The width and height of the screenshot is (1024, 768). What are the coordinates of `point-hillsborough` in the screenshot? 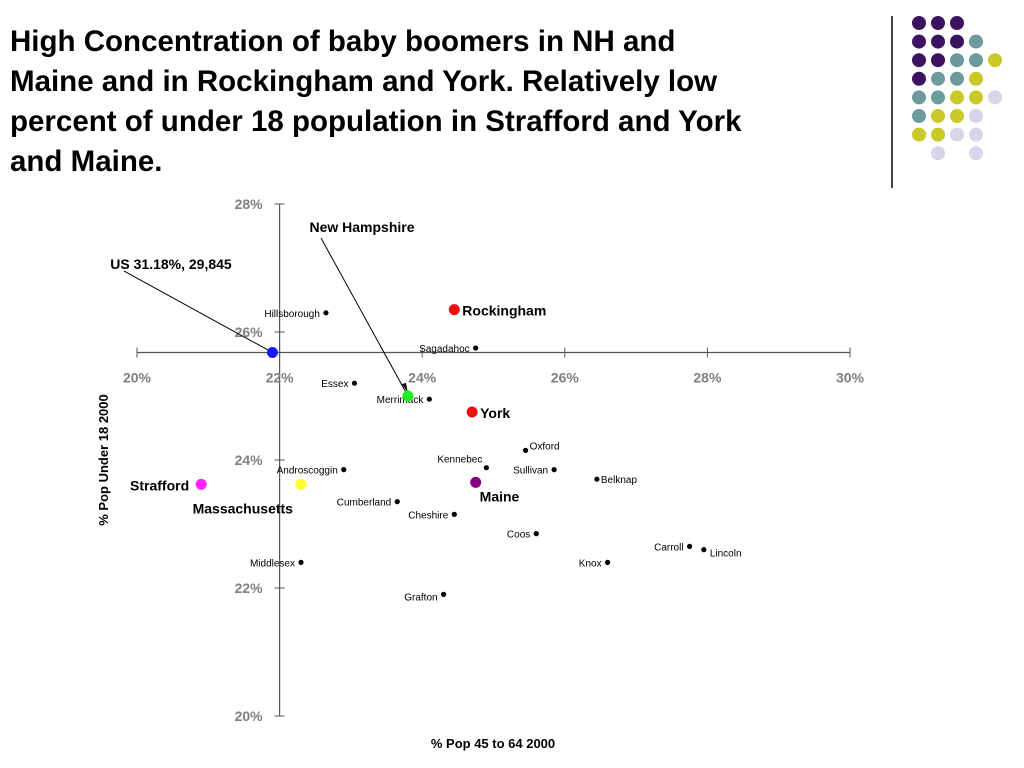 It's located at (326, 313).